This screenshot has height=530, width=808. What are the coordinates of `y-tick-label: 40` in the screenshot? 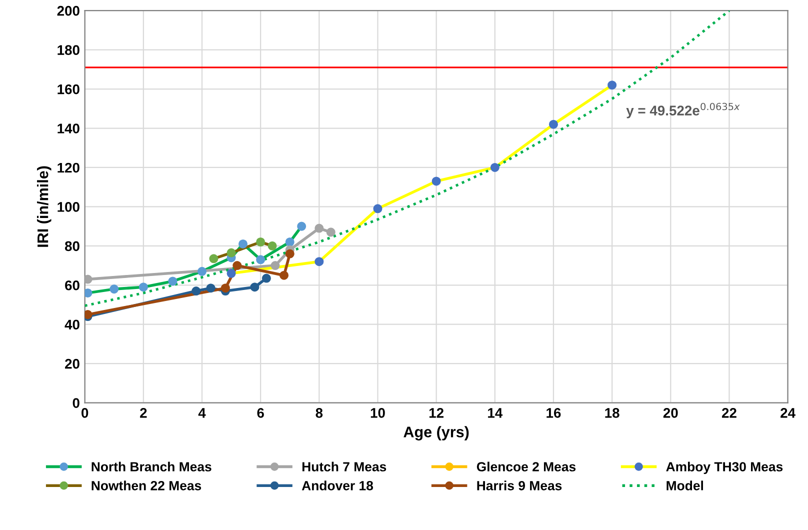 It's located at (72, 325).